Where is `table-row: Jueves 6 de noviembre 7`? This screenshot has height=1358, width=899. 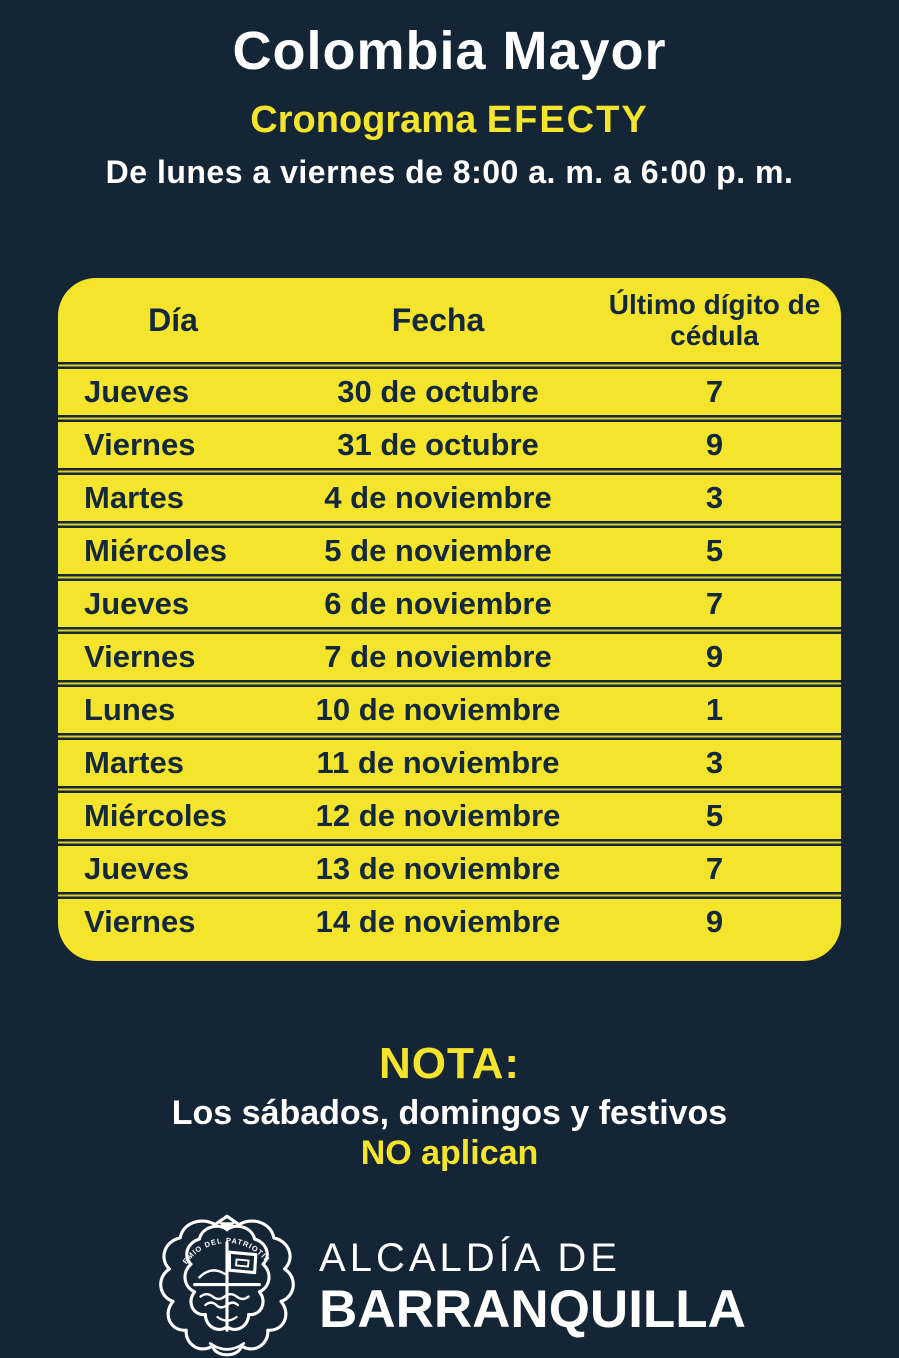
table-row: Jueves 6 de noviembre 7 is located at coordinates (449, 604).